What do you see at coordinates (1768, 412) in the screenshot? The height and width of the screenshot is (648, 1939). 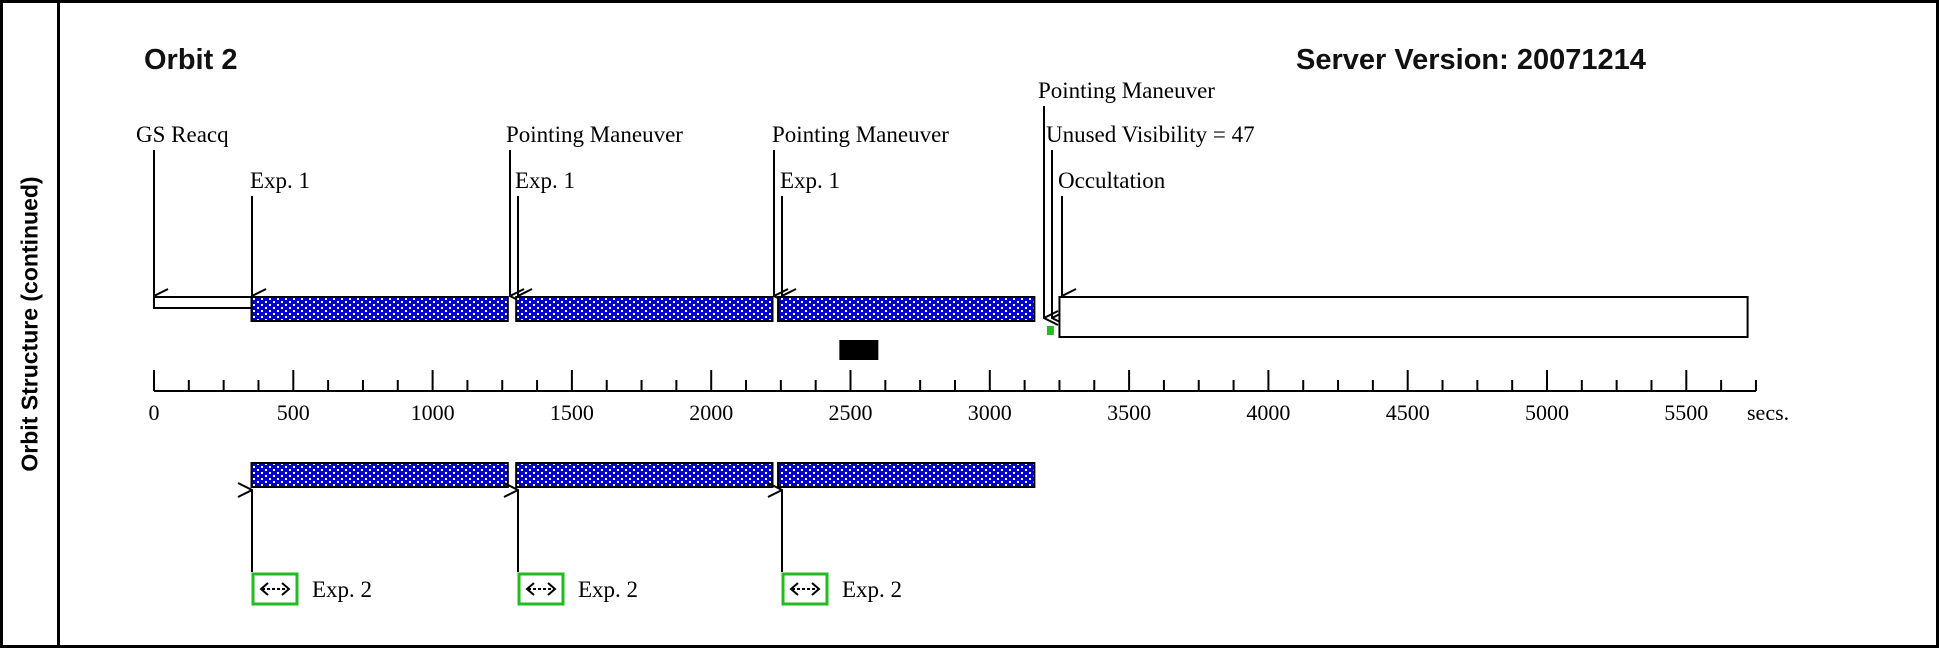 I see `axis-unit-label: secs.` at bounding box center [1768, 412].